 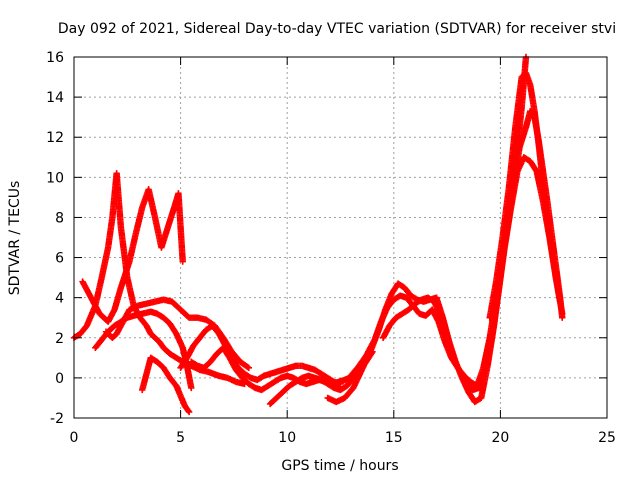 What do you see at coordinates (59, 379) in the screenshot?
I see `y-tick-label: 0` at bounding box center [59, 379].